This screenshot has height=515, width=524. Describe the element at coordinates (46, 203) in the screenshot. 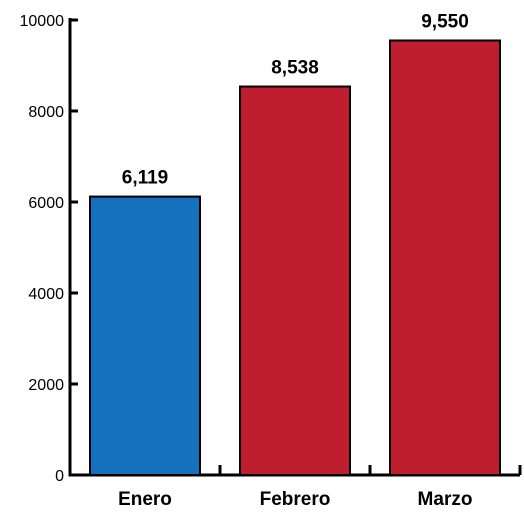

I see `y-tick-label: 6000` at that location.